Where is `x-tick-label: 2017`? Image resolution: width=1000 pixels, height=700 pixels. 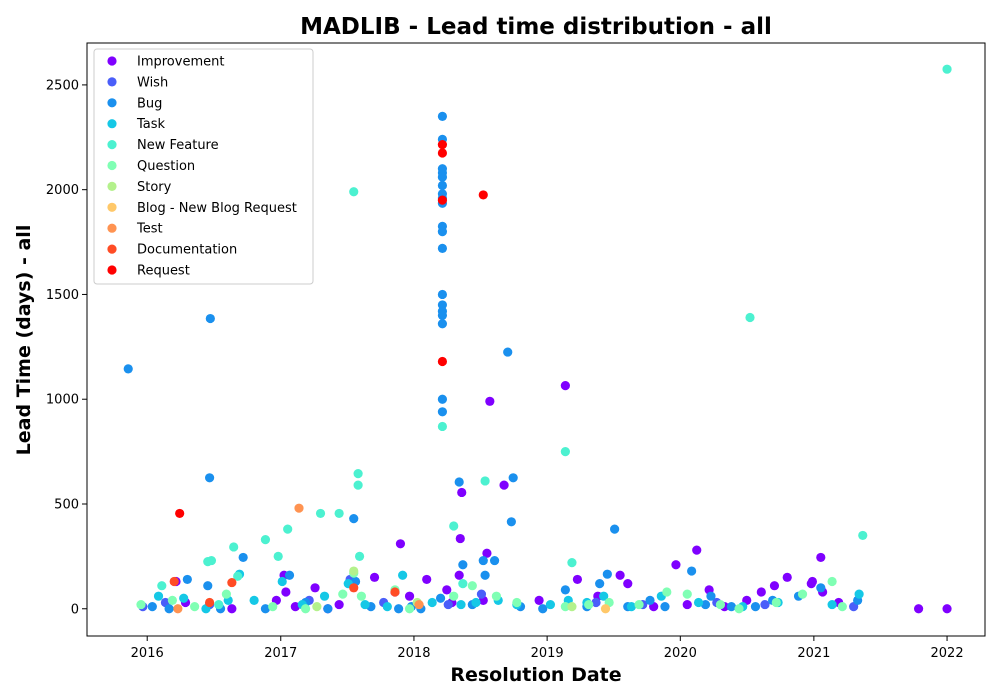
x-tick-label: 2017 is located at coordinates (280, 653).